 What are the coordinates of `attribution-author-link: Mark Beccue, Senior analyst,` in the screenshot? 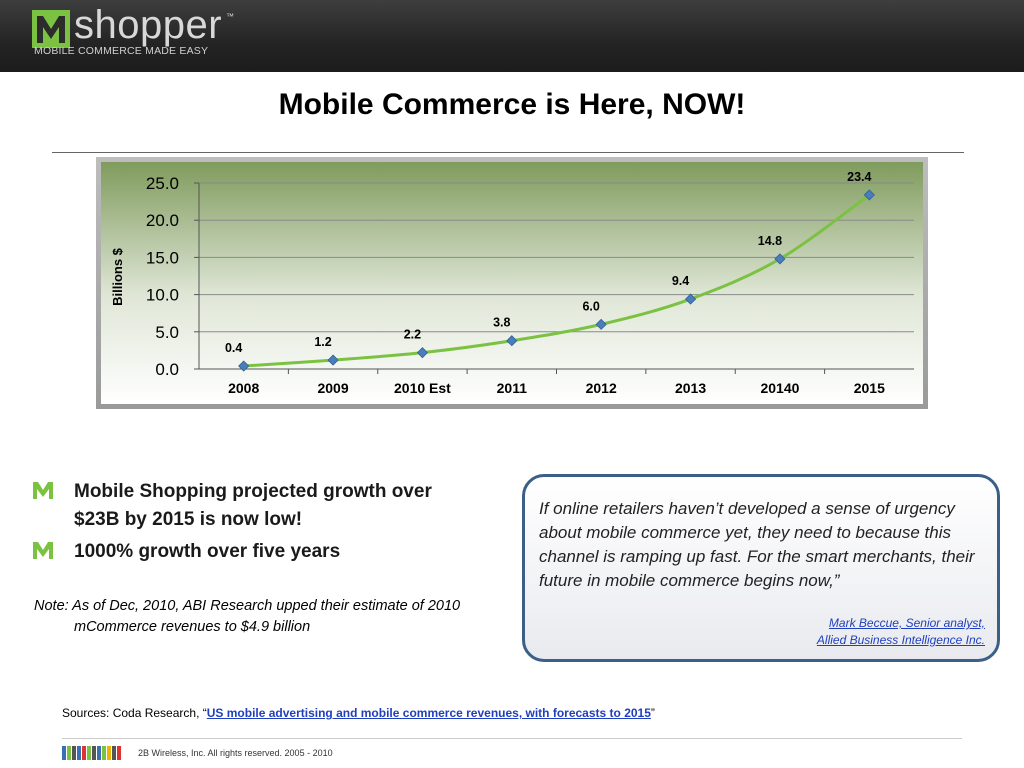 It's located at (906, 623).